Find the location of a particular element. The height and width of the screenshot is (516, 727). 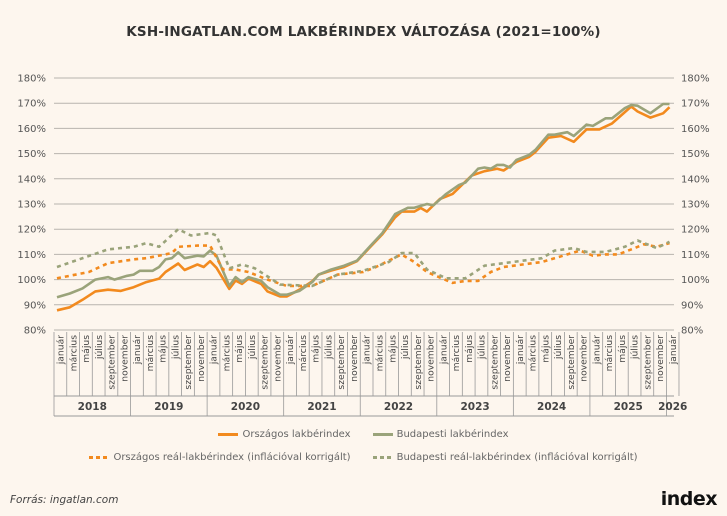

legend-item-orszagos: Országos lakbérindex is located at coordinates (284, 434).